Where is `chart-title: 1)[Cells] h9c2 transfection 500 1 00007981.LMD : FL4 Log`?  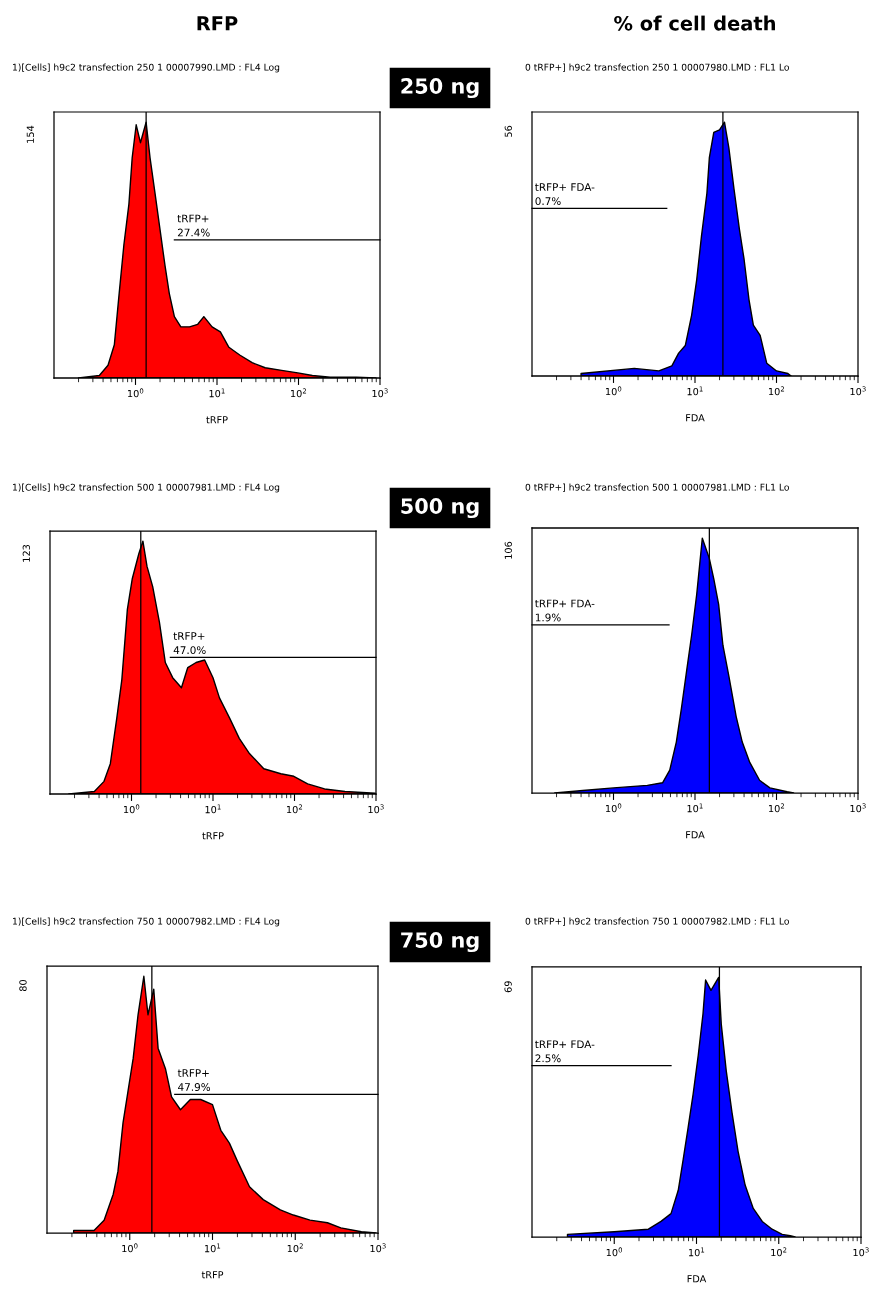
chart-title: 1)[Cells] h9c2 transfection 500 1 00007981.LMD : FL4 Log is located at coordinates (146, 488).